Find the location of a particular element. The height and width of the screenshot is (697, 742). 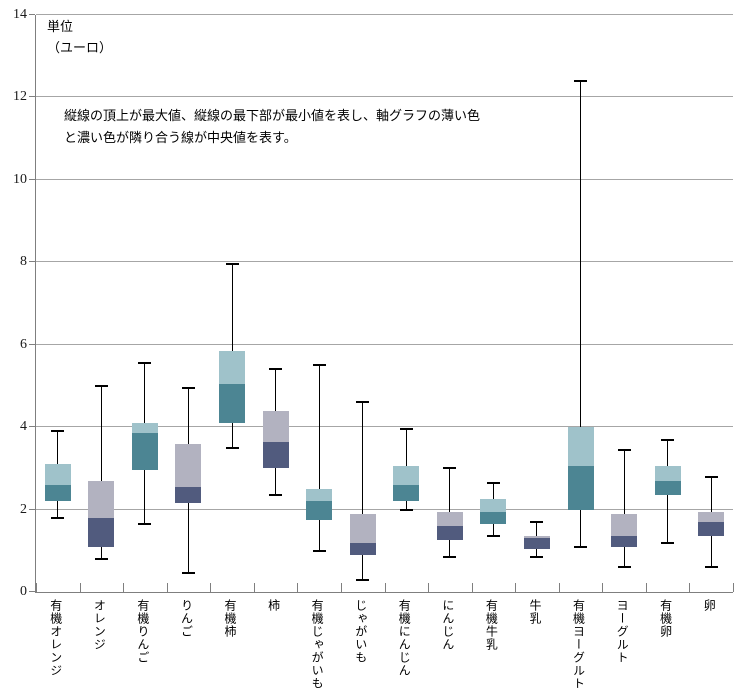

chart-annotation-line1: 縦線の頂上が最大値、縦線の最下部が最小値を表し、軸グラフの薄い色 is located at coordinates (272, 116).